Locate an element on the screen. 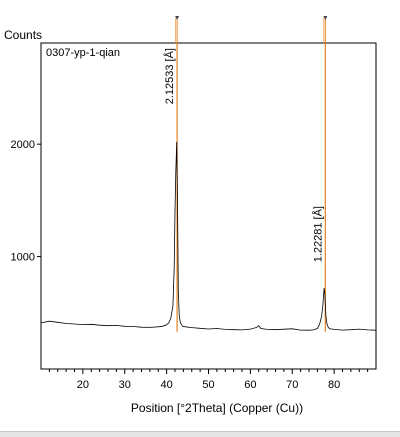  x-tick-label: 40 is located at coordinates (167, 385).